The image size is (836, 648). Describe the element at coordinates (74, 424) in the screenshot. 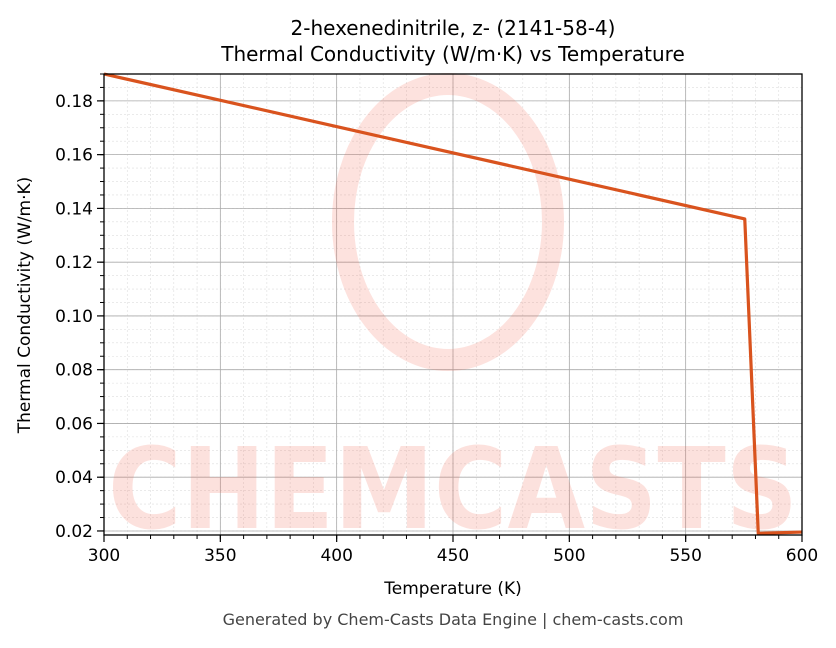

I see `y-tick-label: 0.06` at that location.